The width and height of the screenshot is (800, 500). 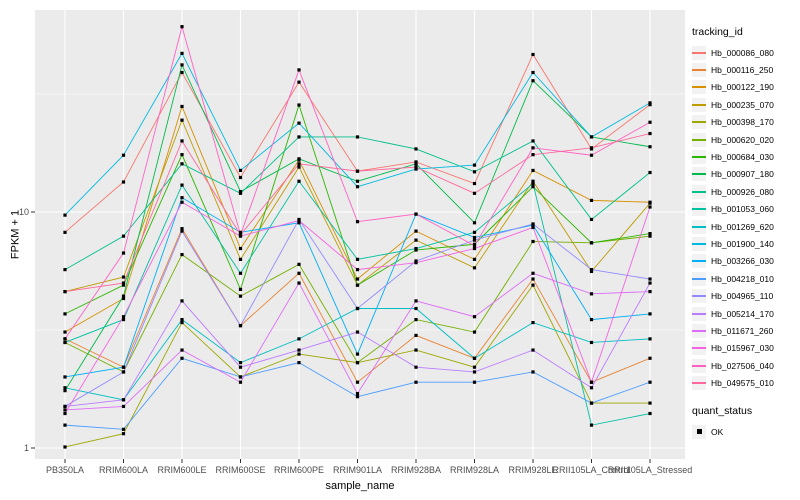 What do you see at coordinates (742, 191) in the screenshot?
I see `legend-item-label: Hb_000926_080` at bounding box center [742, 191].